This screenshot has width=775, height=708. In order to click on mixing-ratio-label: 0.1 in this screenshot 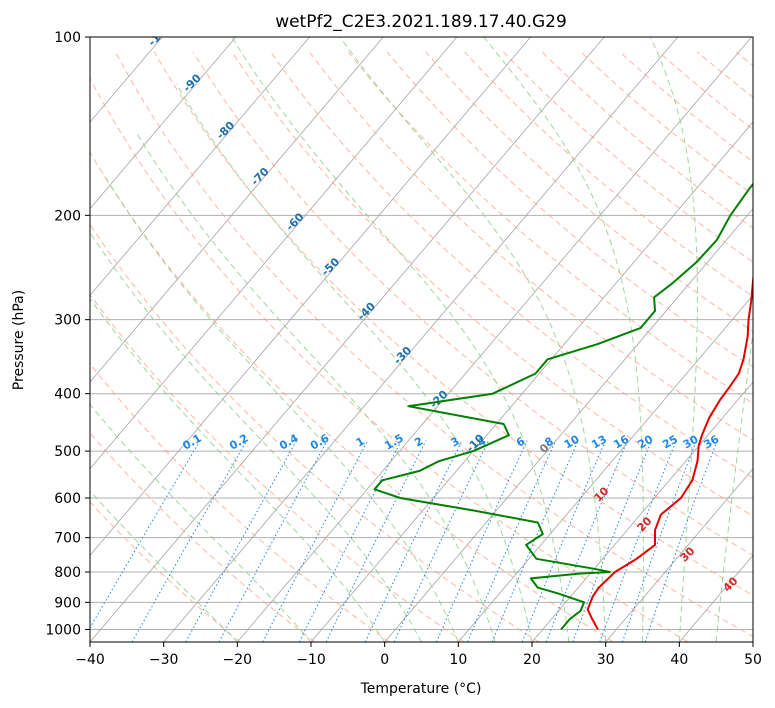, I will do `click(191, 442)`.